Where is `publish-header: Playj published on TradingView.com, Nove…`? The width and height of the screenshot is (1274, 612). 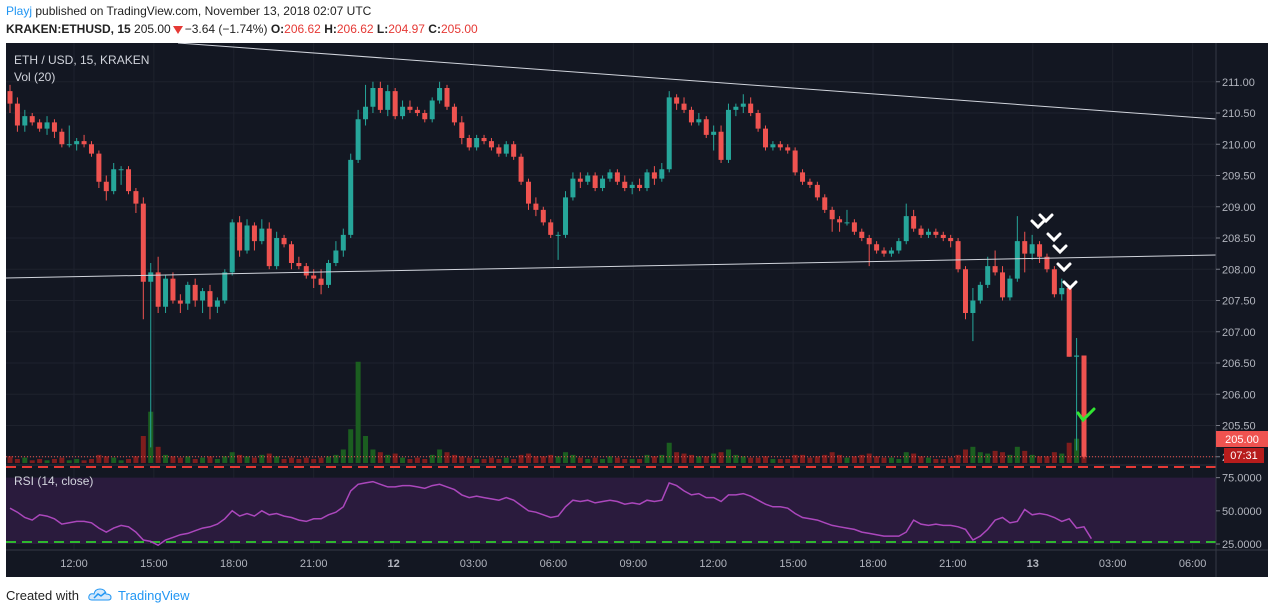
publish-header: Playj published on TradingView.com, Nove… is located at coordinates (637, 22).